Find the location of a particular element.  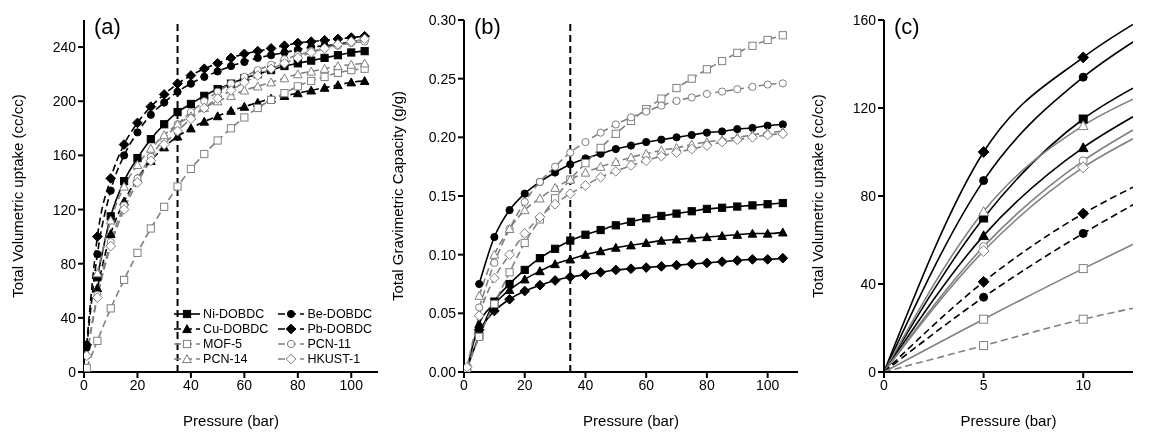

y-tick-label: 0.00 is located at coordinates (442, 371).